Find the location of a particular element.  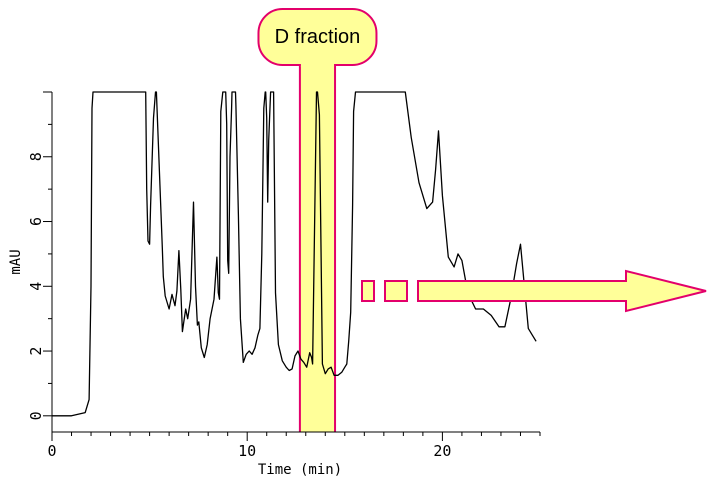

y-tick-label: 6 is located at coordinates (36, 221).